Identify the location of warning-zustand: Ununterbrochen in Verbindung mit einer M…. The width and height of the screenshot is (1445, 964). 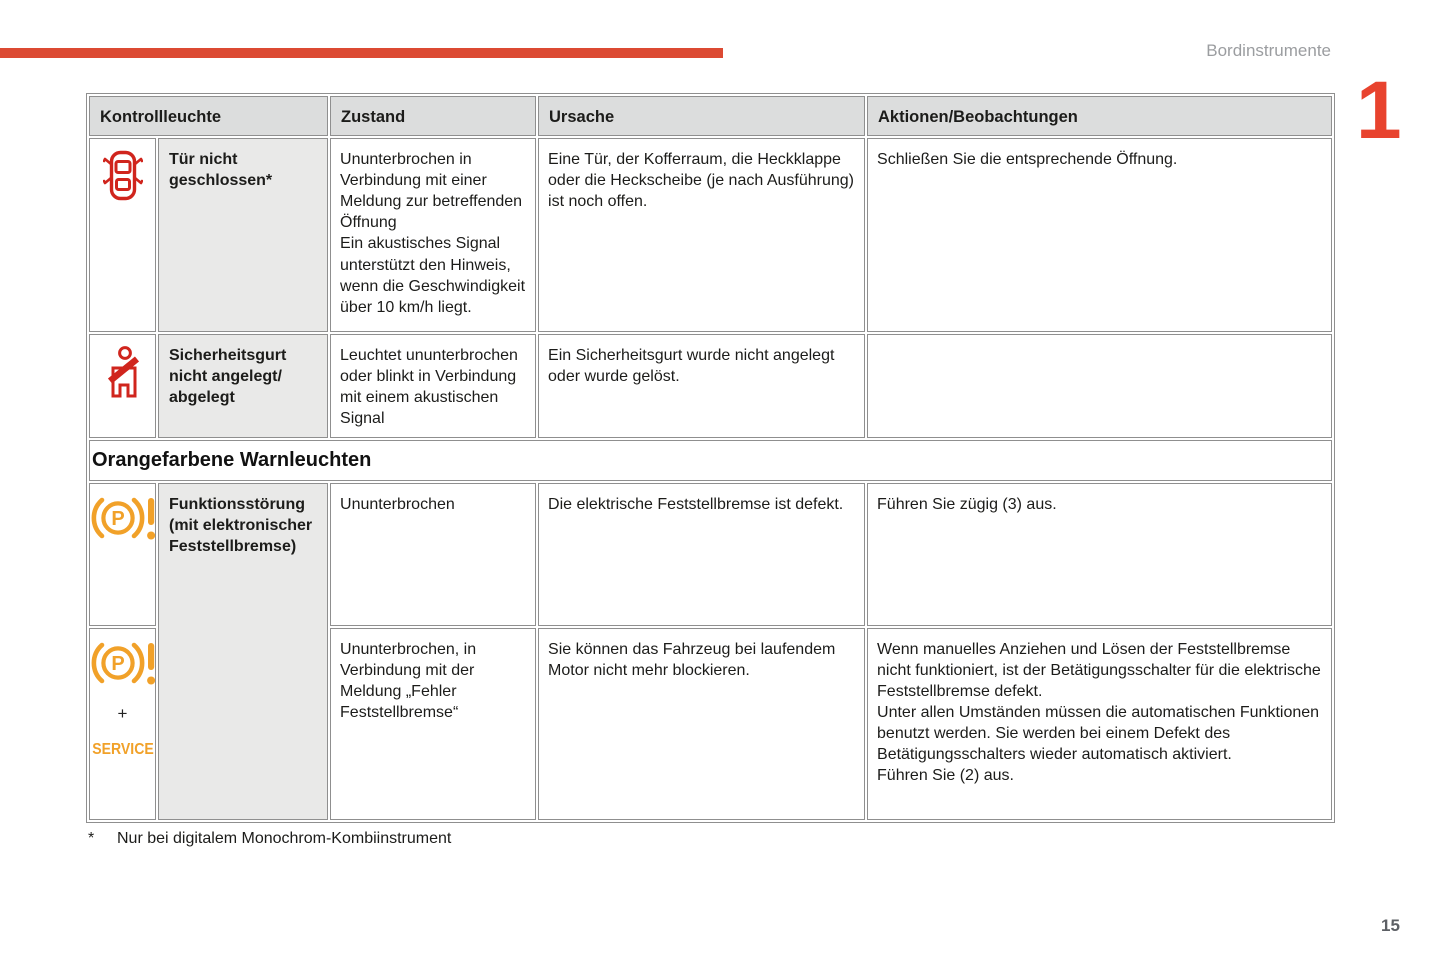
(433, 235).